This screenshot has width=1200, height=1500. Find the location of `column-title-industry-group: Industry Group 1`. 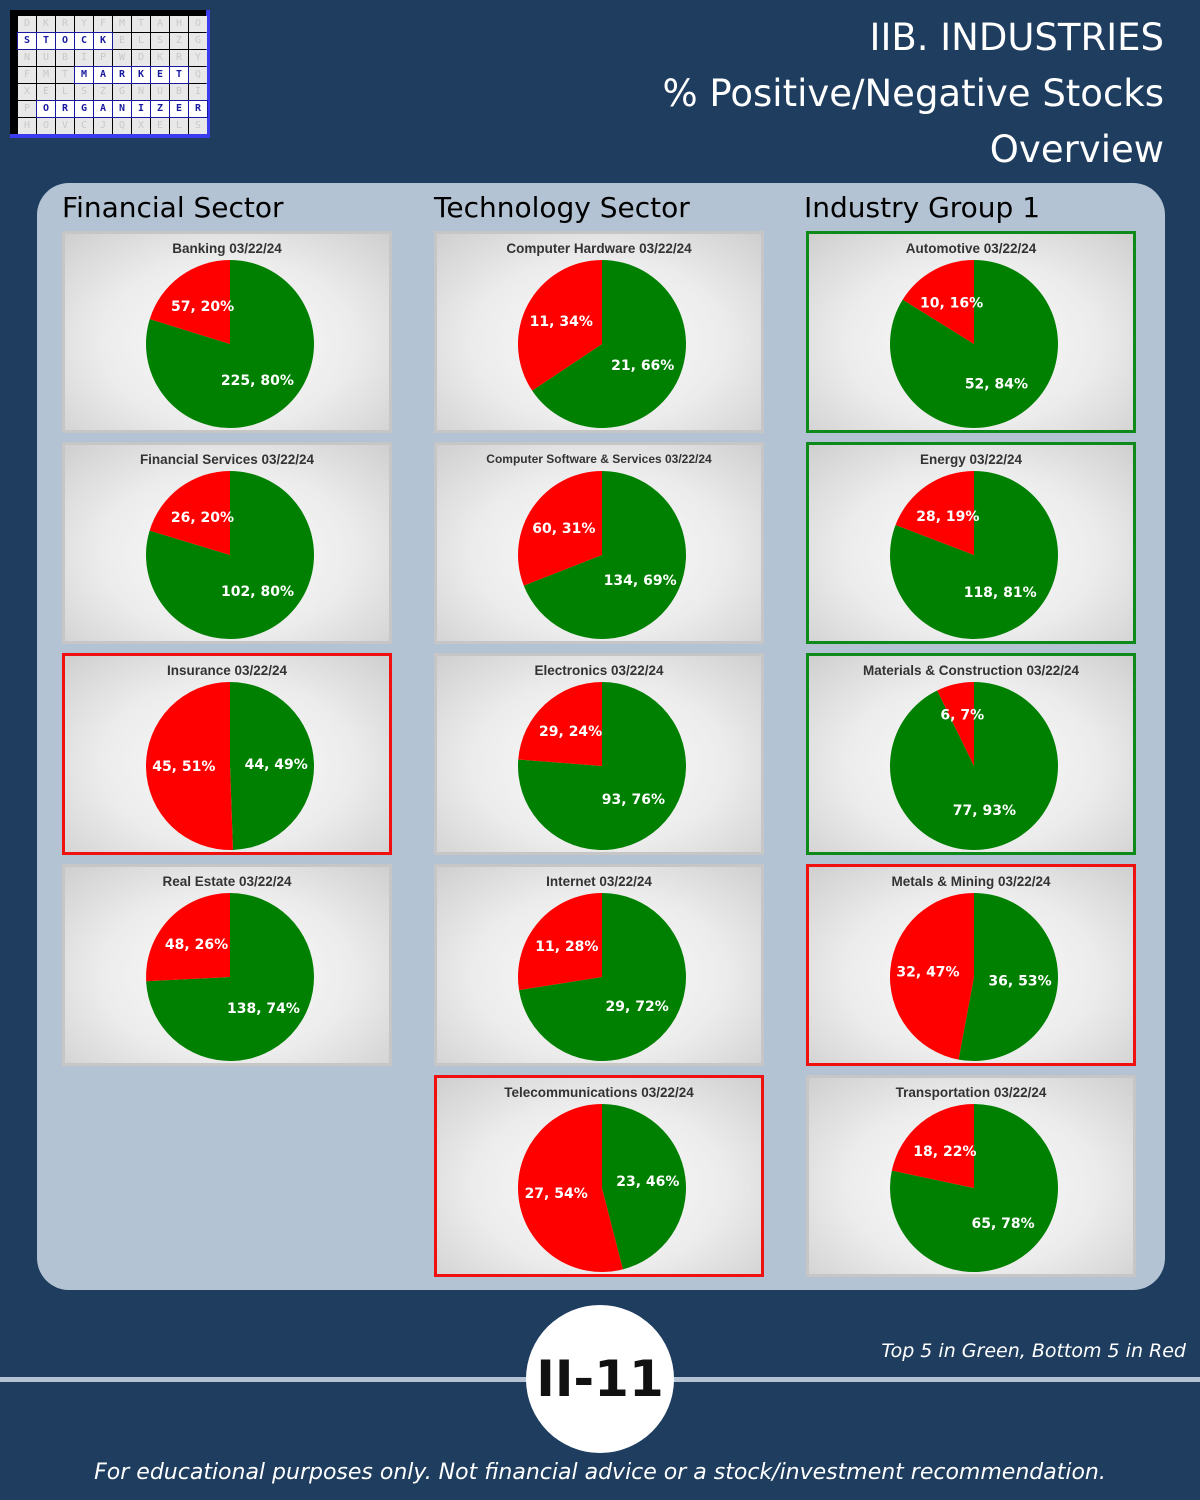

column-title-industry-group: Industry Group 1 is located at coordinates (922, 207).